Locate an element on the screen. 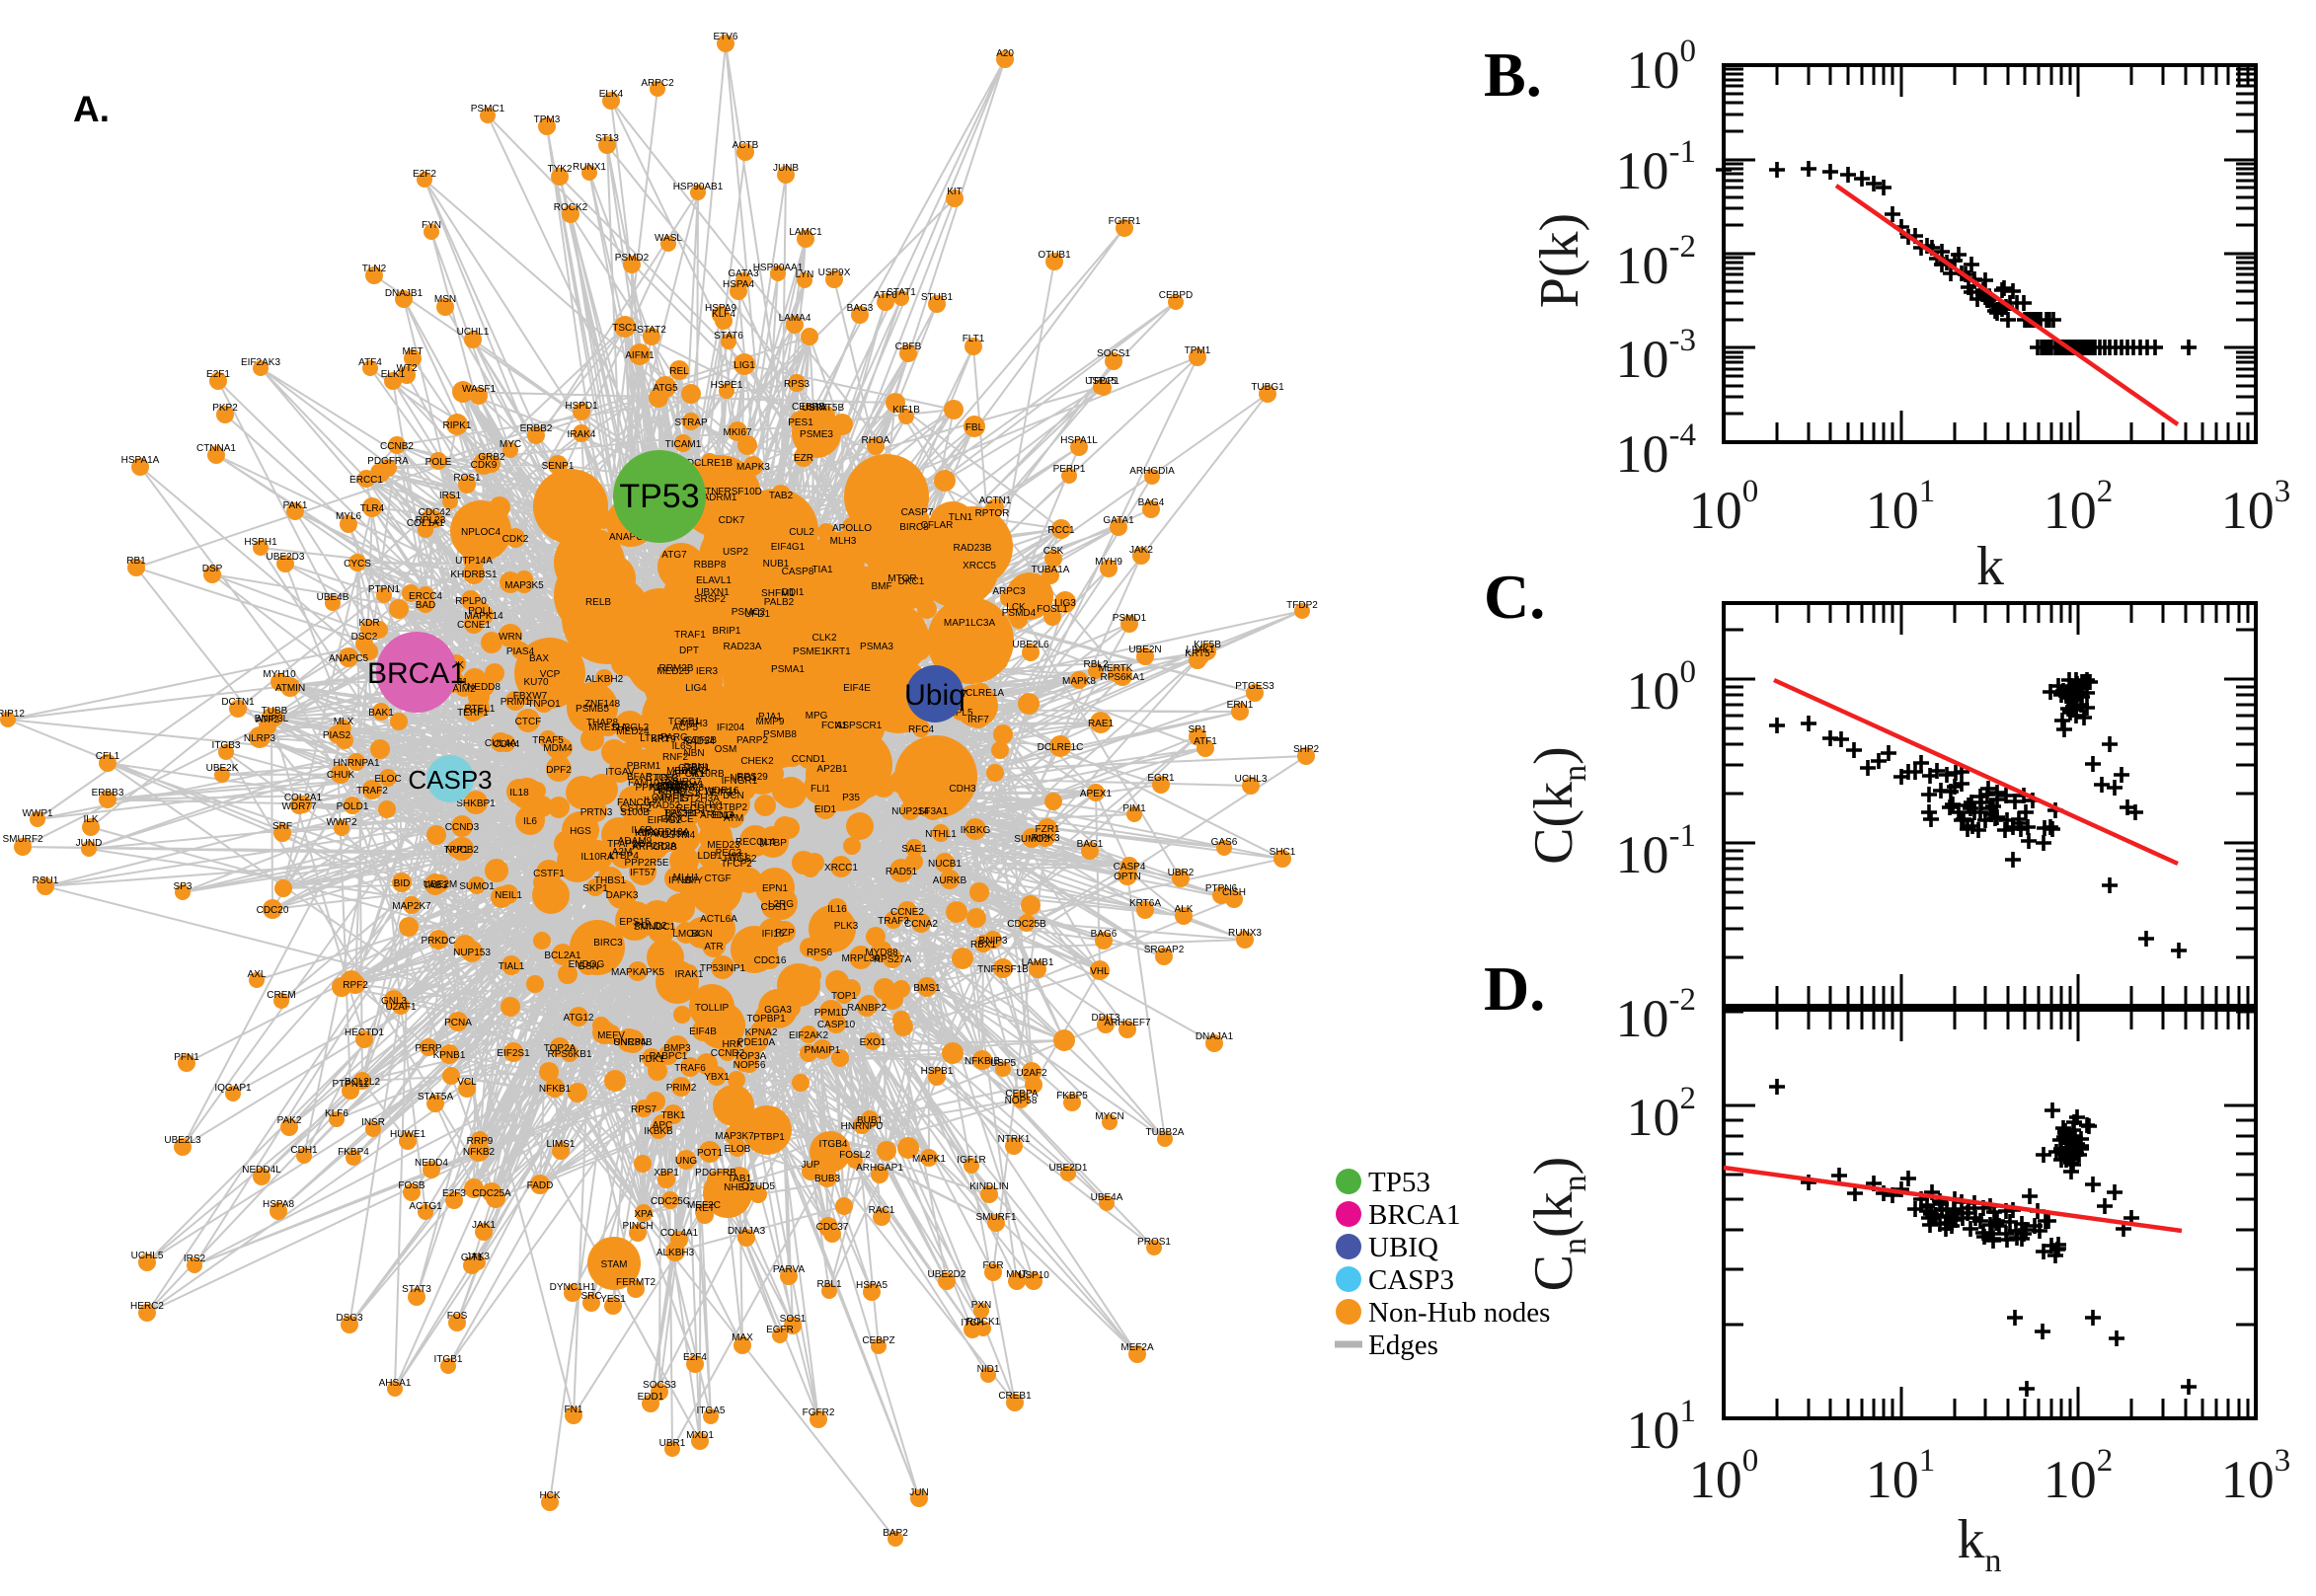 Image resolution: width=2316 pixels, height=1596 pixels. svg-text: SUMO1 is located at coordinates (477, 886).